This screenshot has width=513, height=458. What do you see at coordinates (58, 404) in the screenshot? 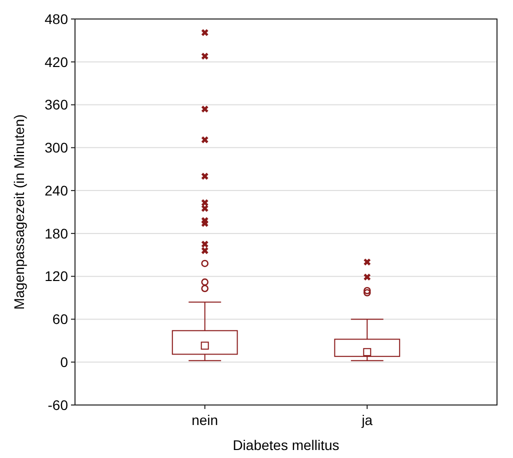
I see `y-tick-label: -60` at bounding box center [58, 404].